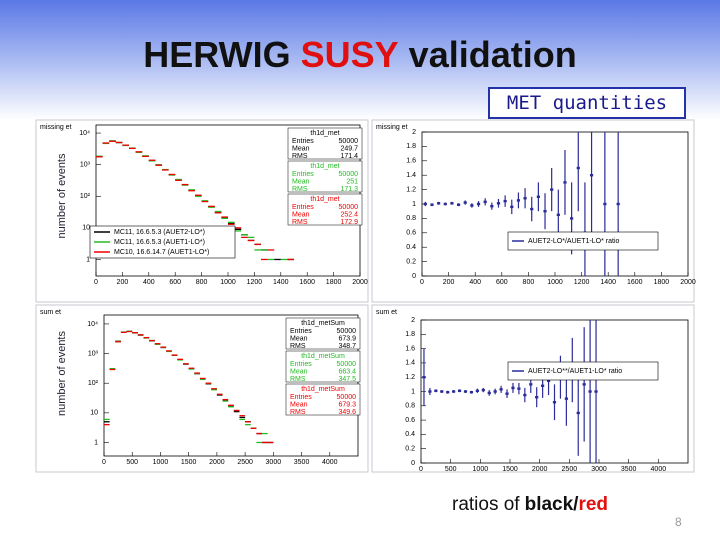 The image size is (720, 540). What do you see at coordinates (574, 241) in the screenshot?
I see `legend-label: AUET2-LO*/AUET1-LO* ratio` at bounding box center [574, 241].